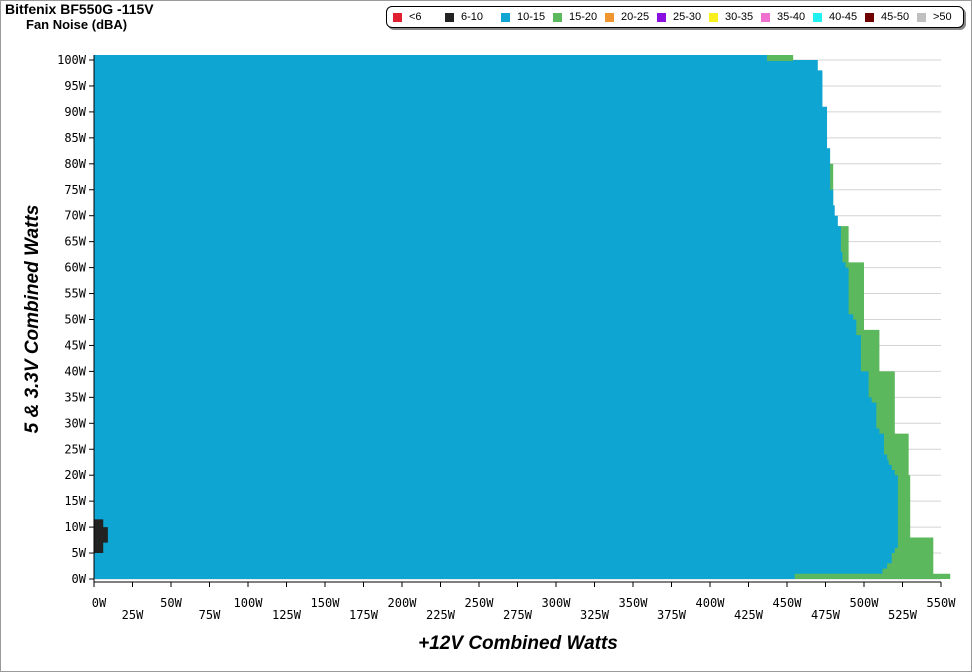  I want to click on legend-label: 20-25, so click(635, 17).